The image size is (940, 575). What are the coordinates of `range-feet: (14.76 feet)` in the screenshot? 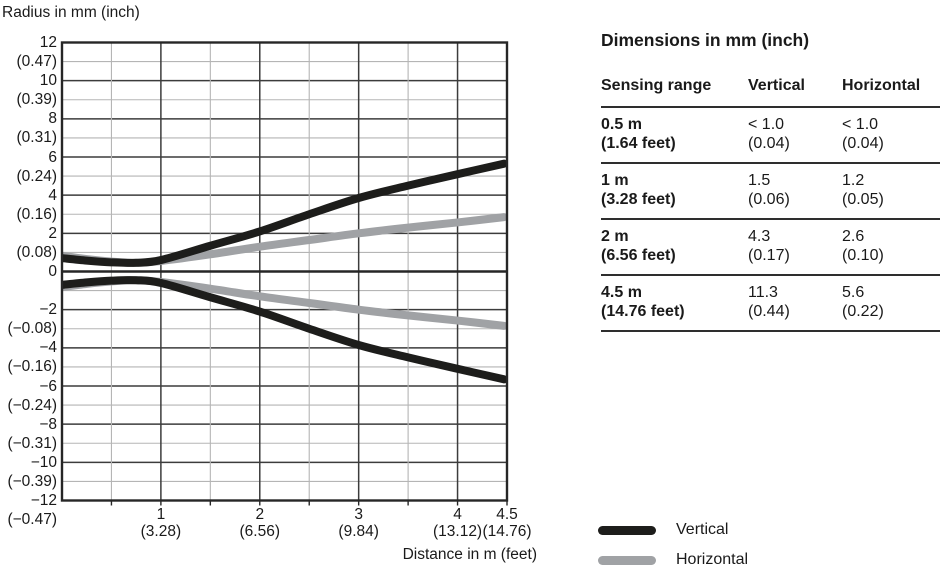 It's located at (643, 311).